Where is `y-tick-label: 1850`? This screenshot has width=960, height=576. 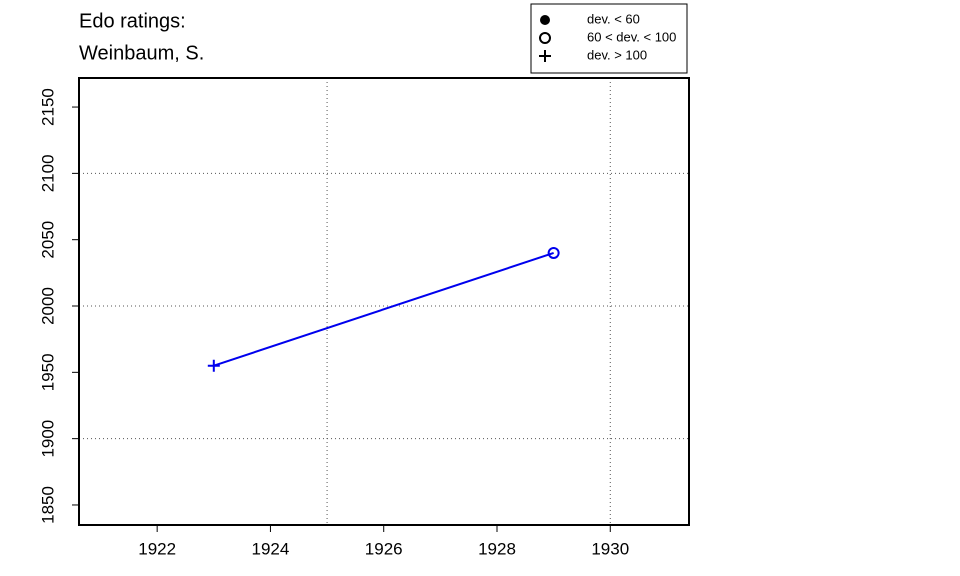
y-tick-label: 1850 is located at coordinates (47, 505).